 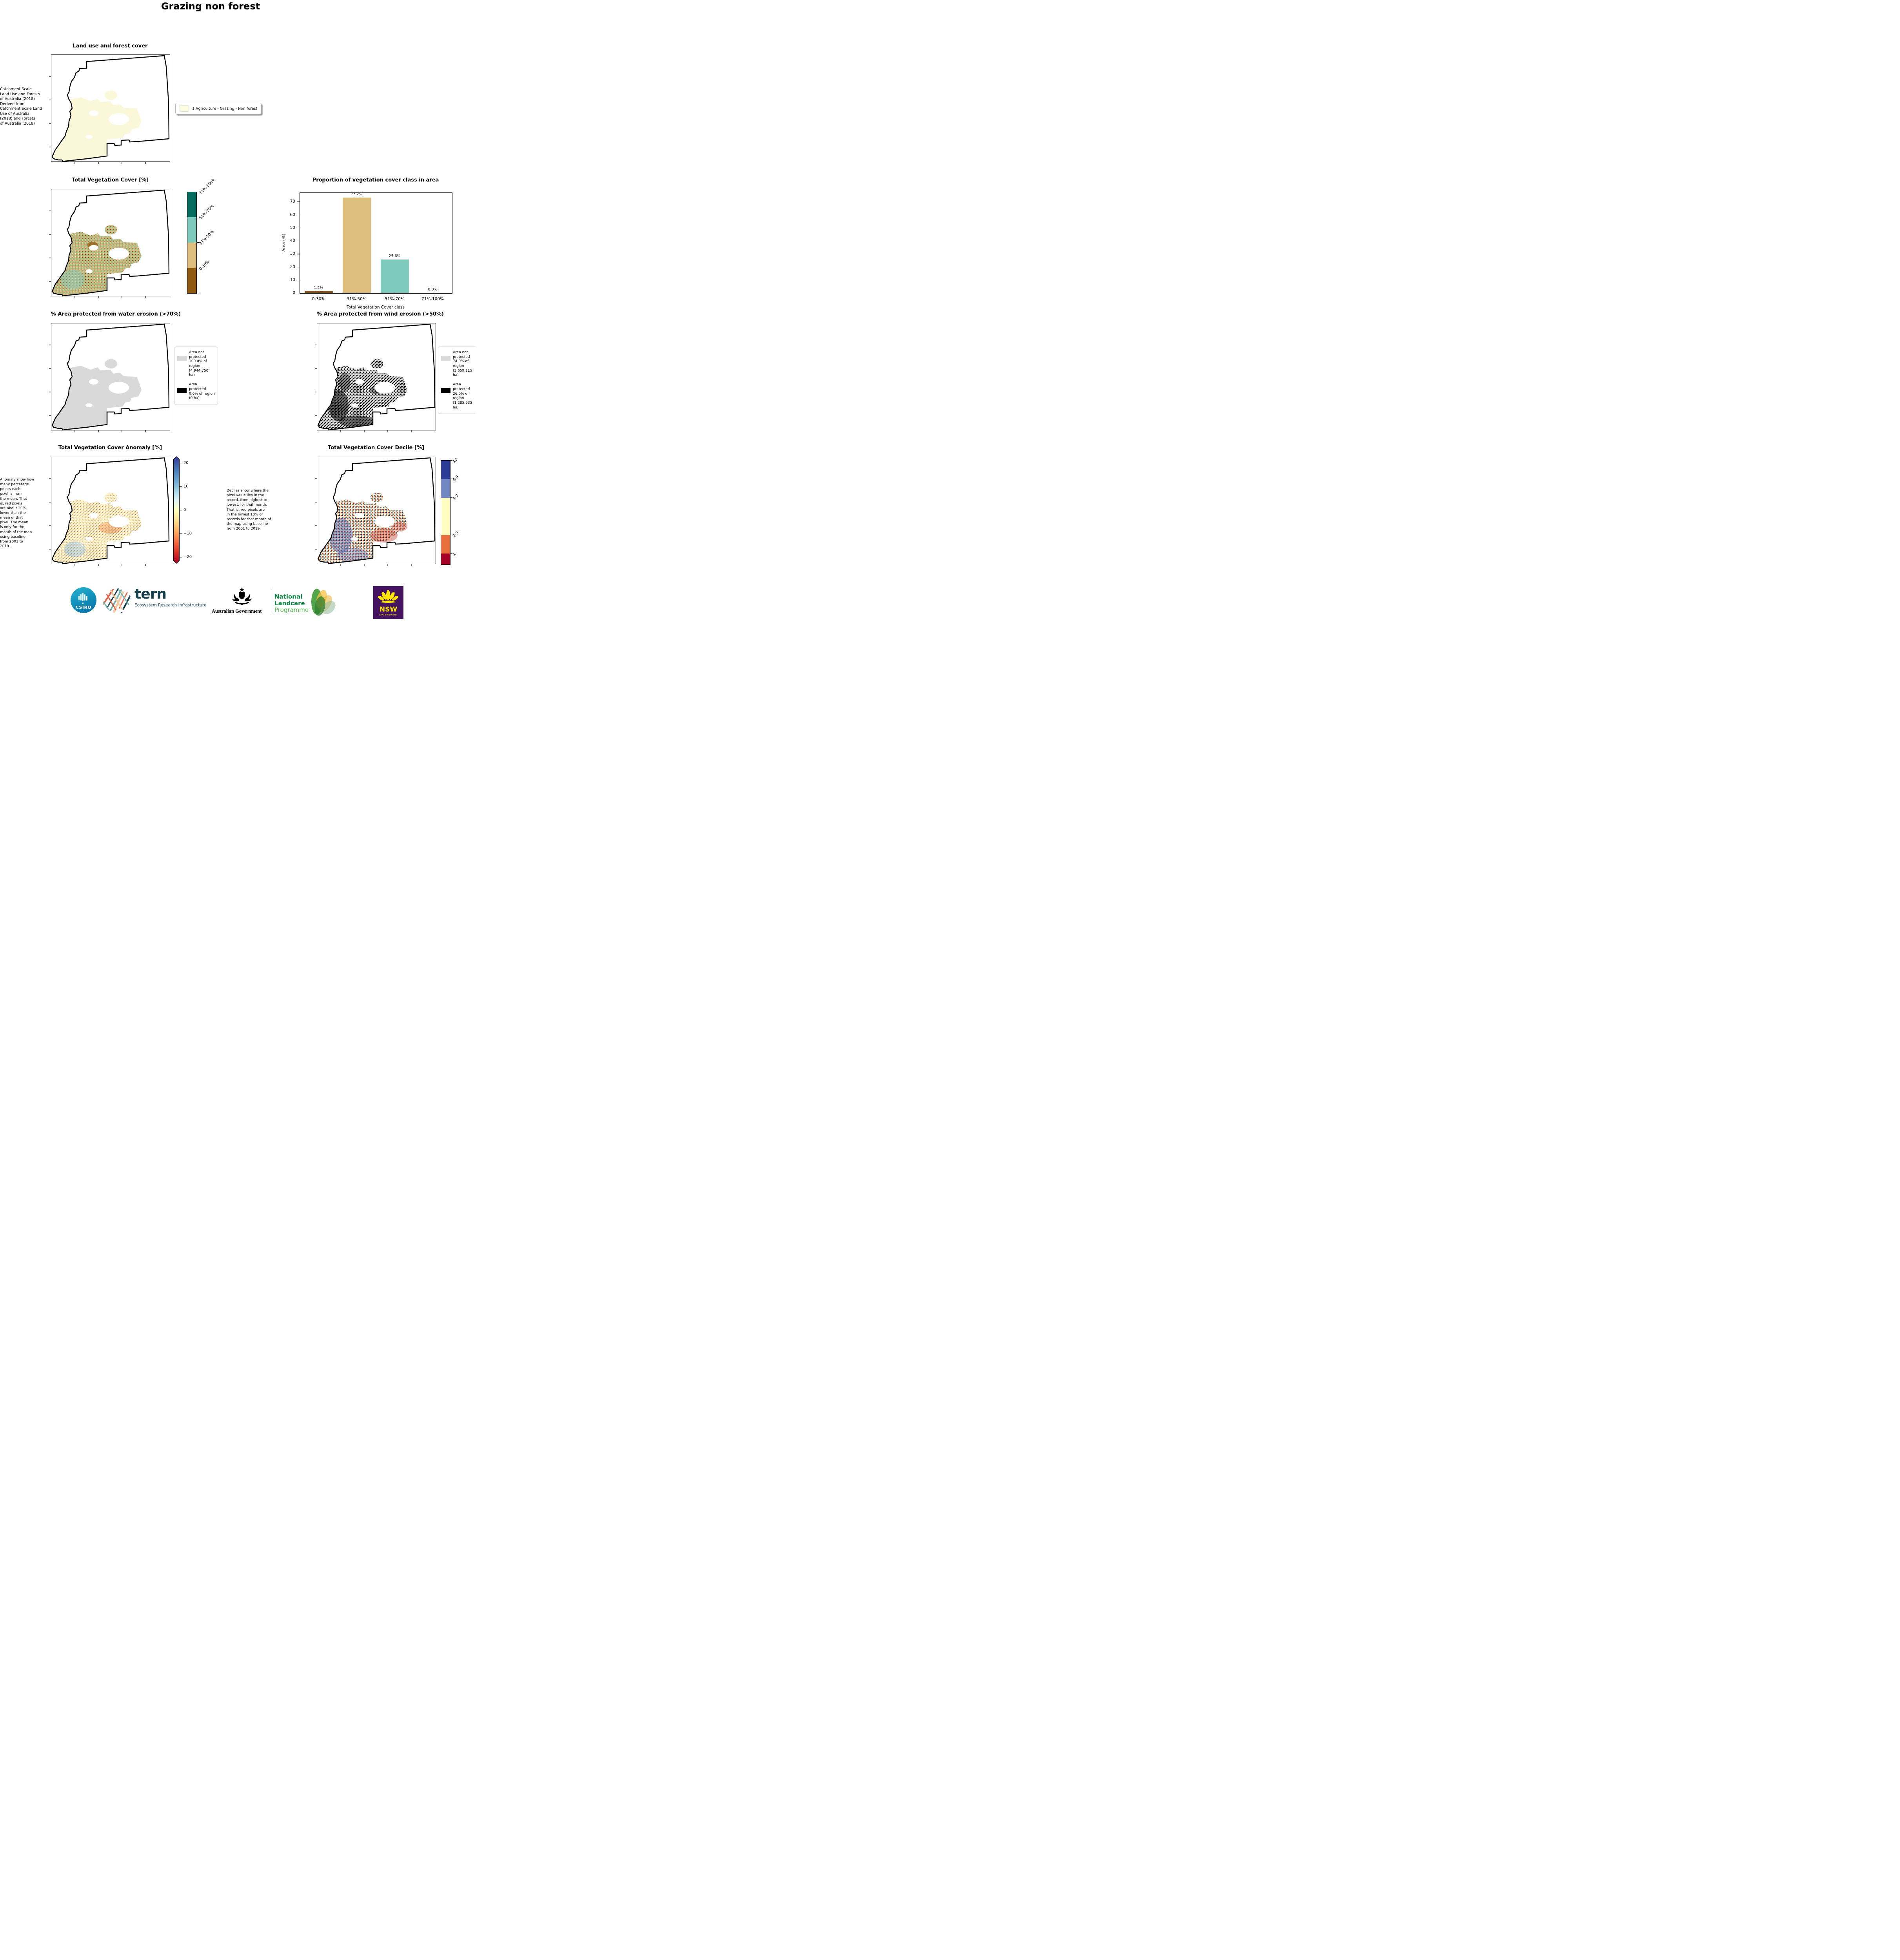 I want to click on vegcover-map, so click(x=109, y=244).